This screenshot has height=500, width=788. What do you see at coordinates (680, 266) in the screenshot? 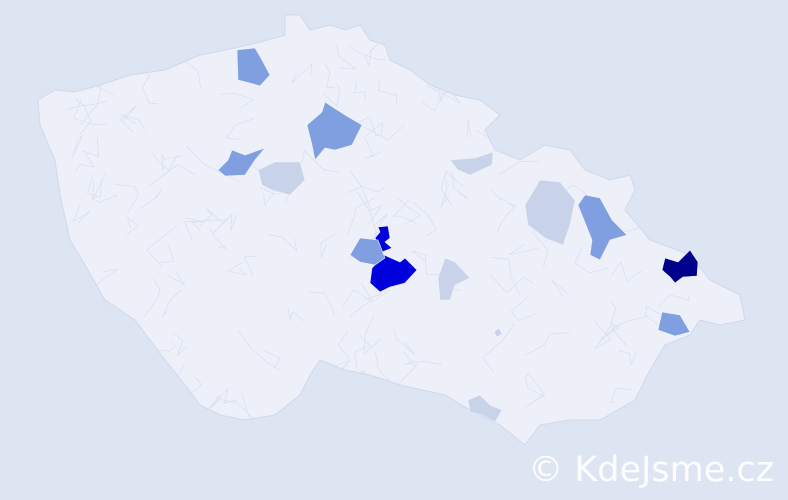
I see `district-darkest` at bounding box center [680, 266].